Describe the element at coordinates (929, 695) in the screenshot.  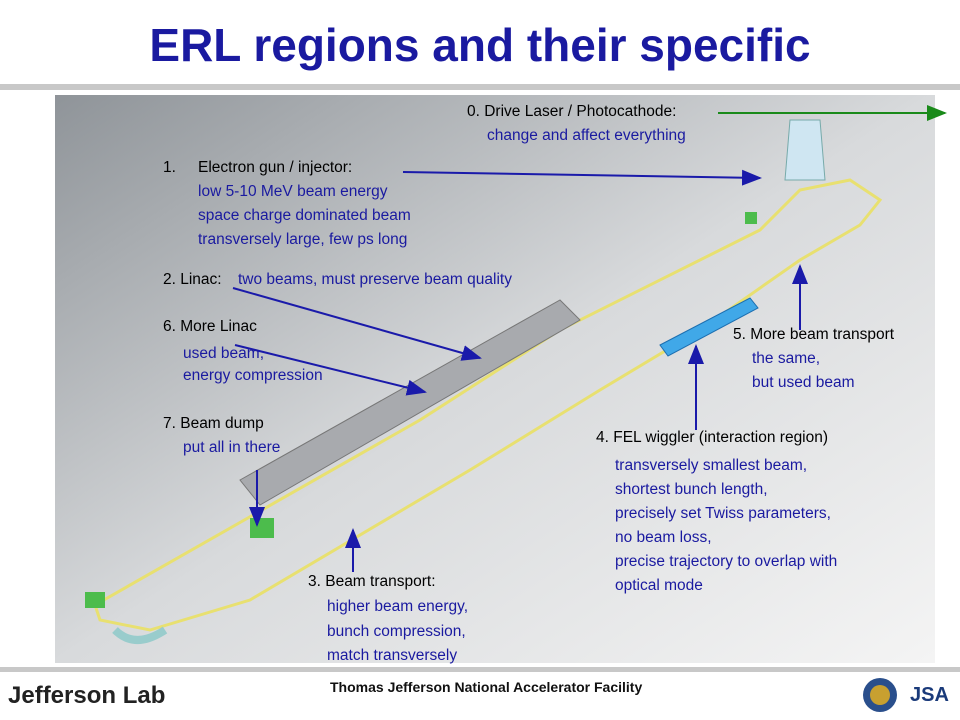
I see `footer-partner: JSA` at that location.